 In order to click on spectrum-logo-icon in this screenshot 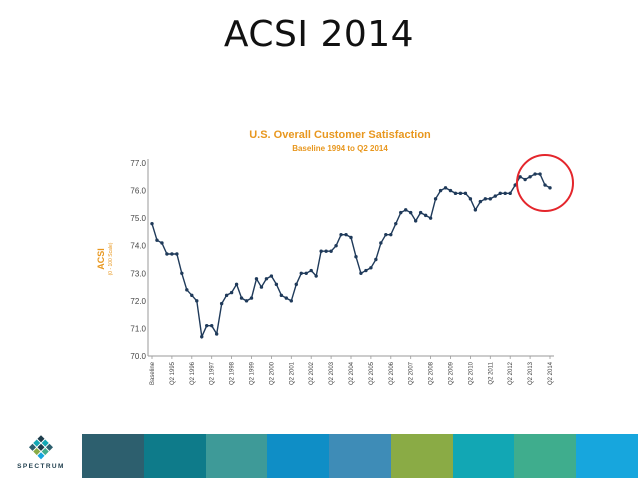, I will do `click(41, 447)`.